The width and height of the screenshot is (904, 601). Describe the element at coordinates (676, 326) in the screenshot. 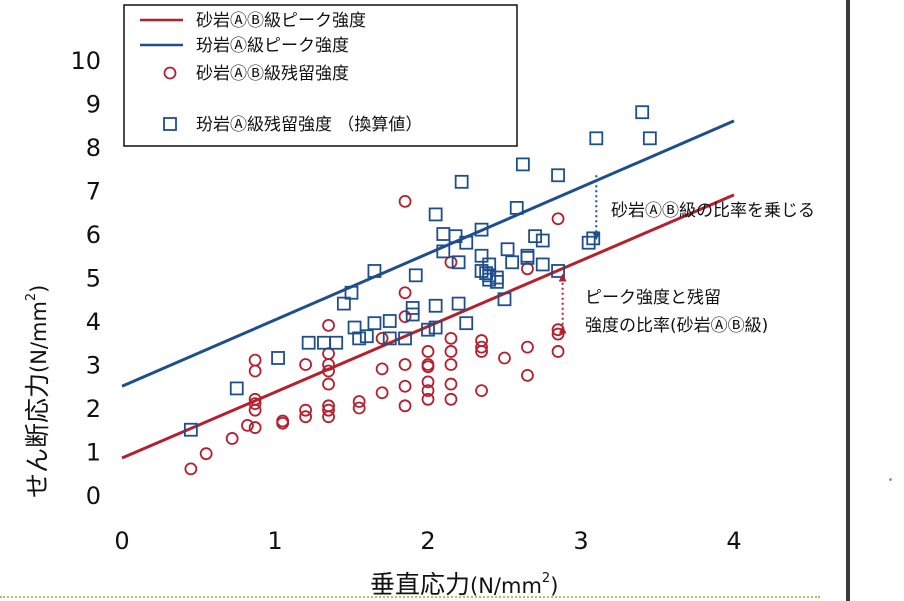

I see `annotation-peak-residual-line2: 強度の比率(砂岩ⒶⒷ級)` at that location.